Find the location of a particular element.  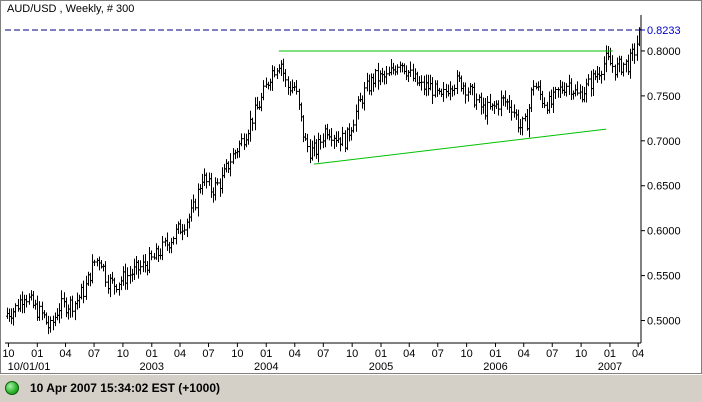

y-tick-label: 0.6000 is located at coordinates (664, 232).